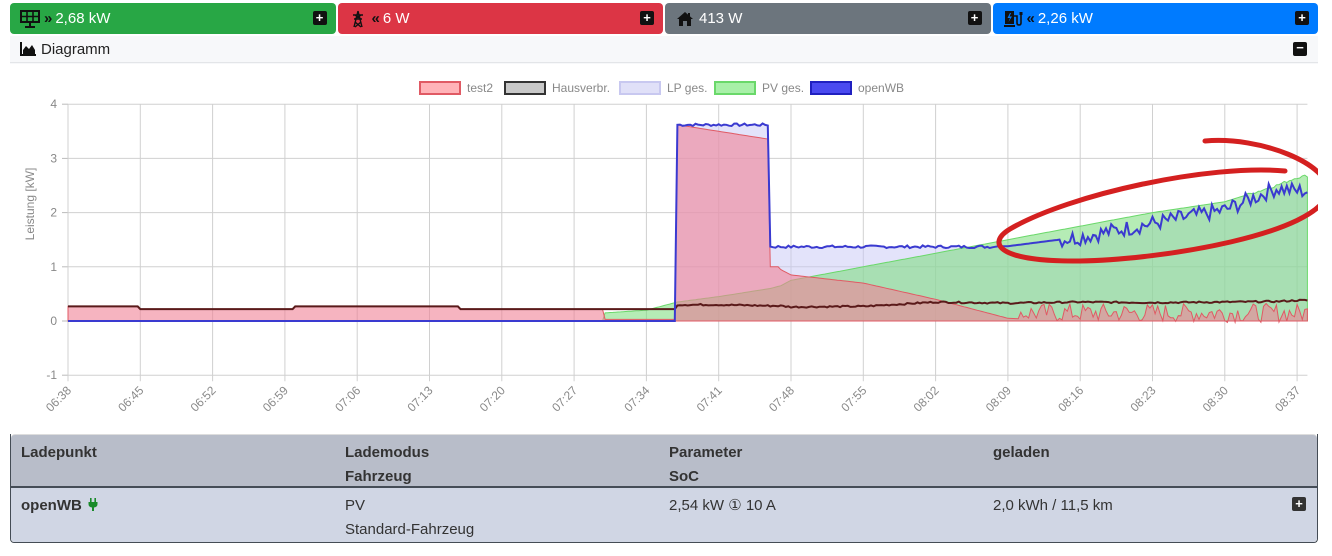 This screenshot has width=1332, height=556. What do you see at coordinates (1155, 18) in the screenshot?
I see `charge-tile: « 2,26 kW +` at bounding box center [1155, 18].